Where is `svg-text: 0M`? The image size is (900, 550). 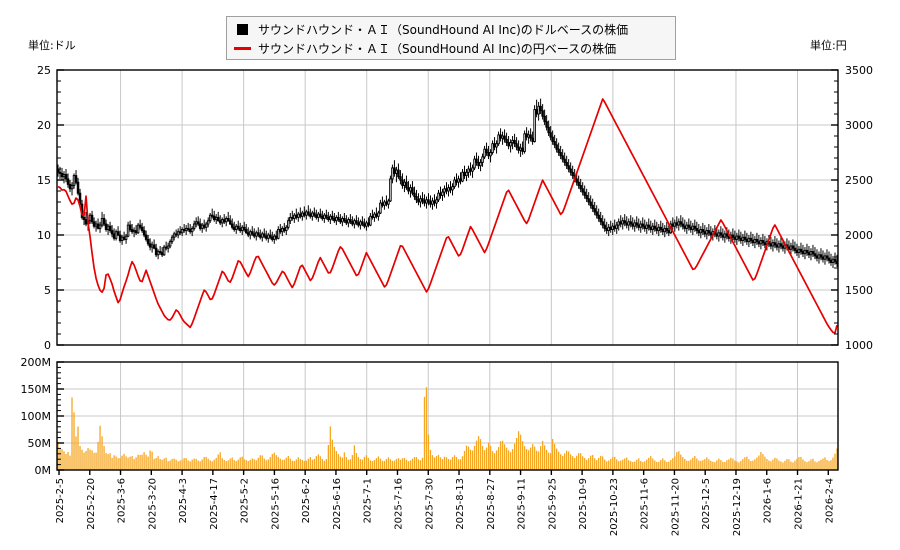
svg-text: 0M is located at coordinates (43, 470).